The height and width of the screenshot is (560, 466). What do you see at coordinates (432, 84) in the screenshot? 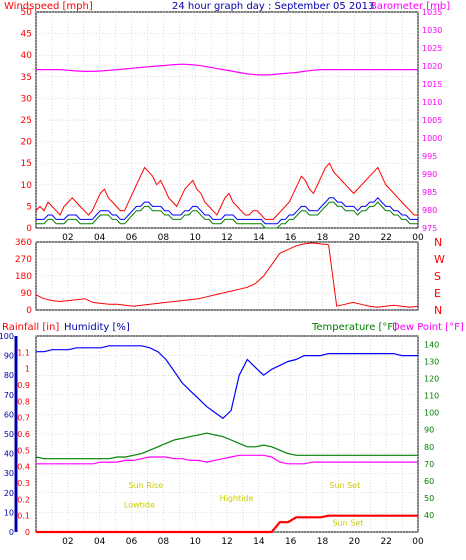
I see `barometer-tick-label: 1015` at bounding box center [432, 84].